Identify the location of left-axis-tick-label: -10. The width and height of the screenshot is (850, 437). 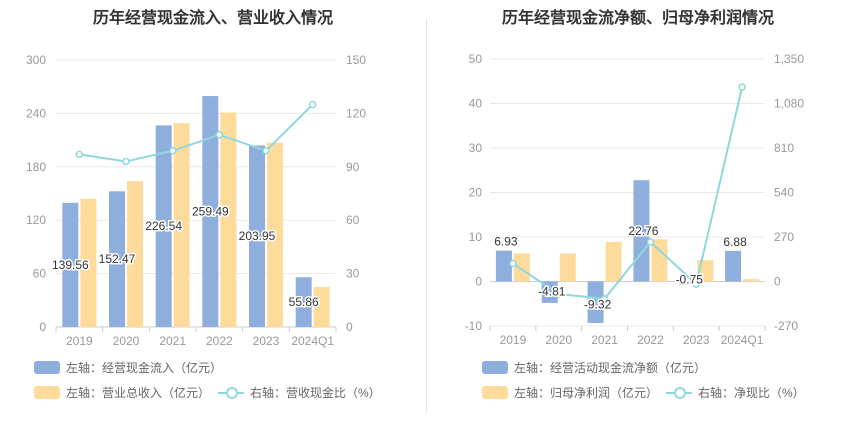
(474, 326).